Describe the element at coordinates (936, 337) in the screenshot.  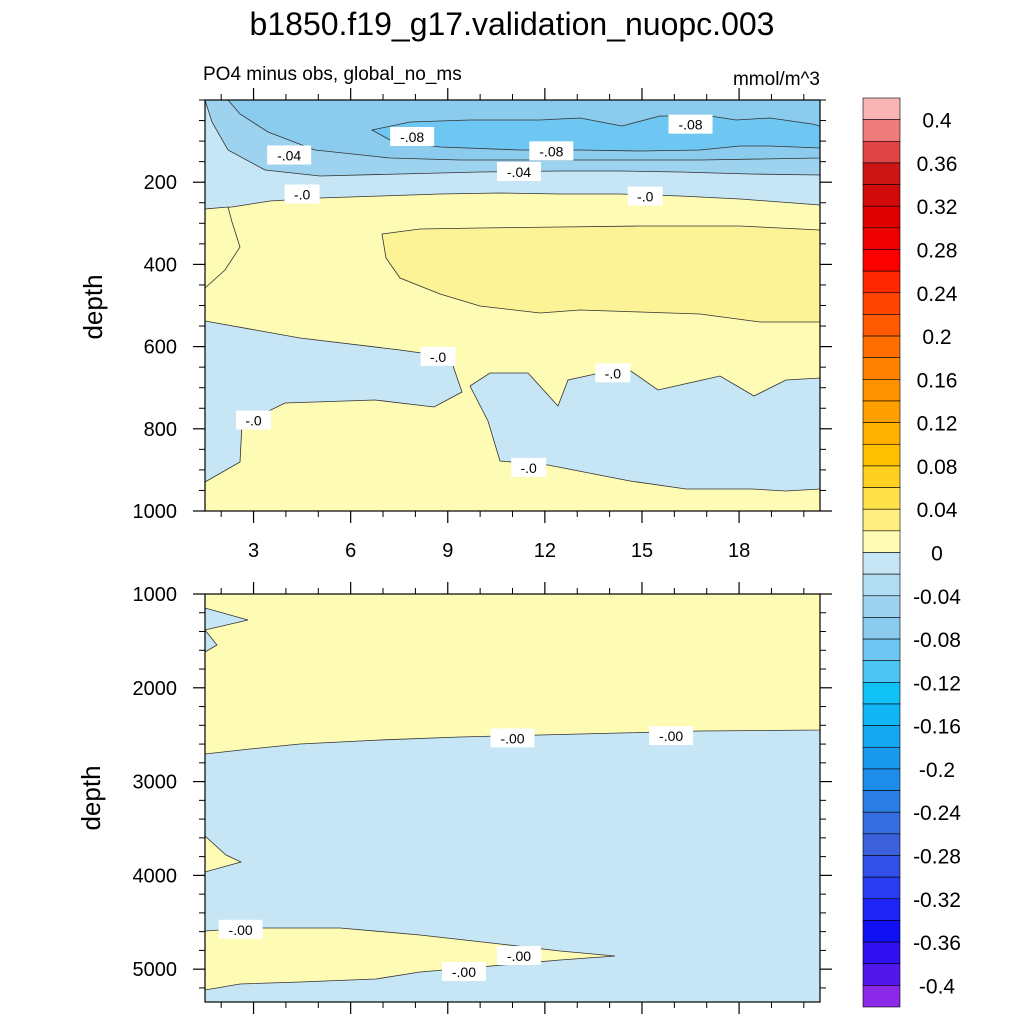
I see `colorbar-tick-label: 0.2` at that location.